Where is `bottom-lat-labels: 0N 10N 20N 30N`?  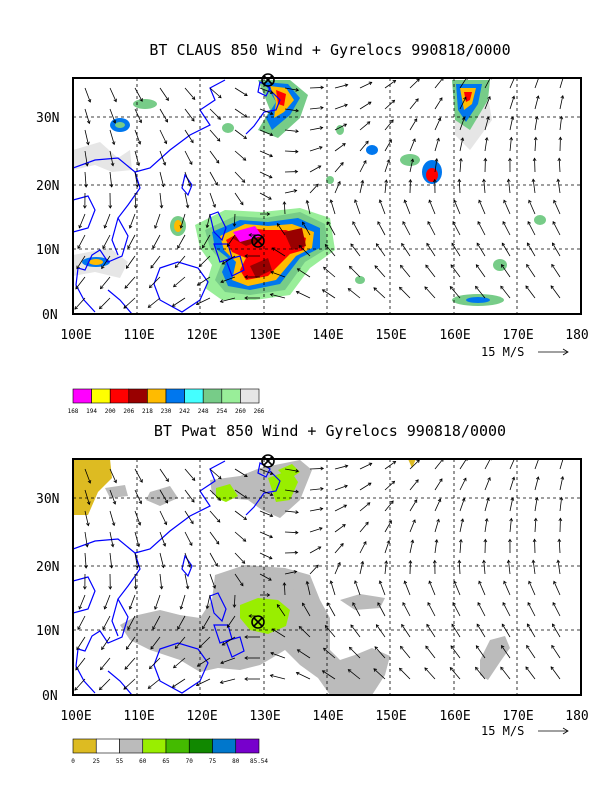
bottom-lat-labels: 0N 10N 20N 30N is located at coordinates (47, 598).